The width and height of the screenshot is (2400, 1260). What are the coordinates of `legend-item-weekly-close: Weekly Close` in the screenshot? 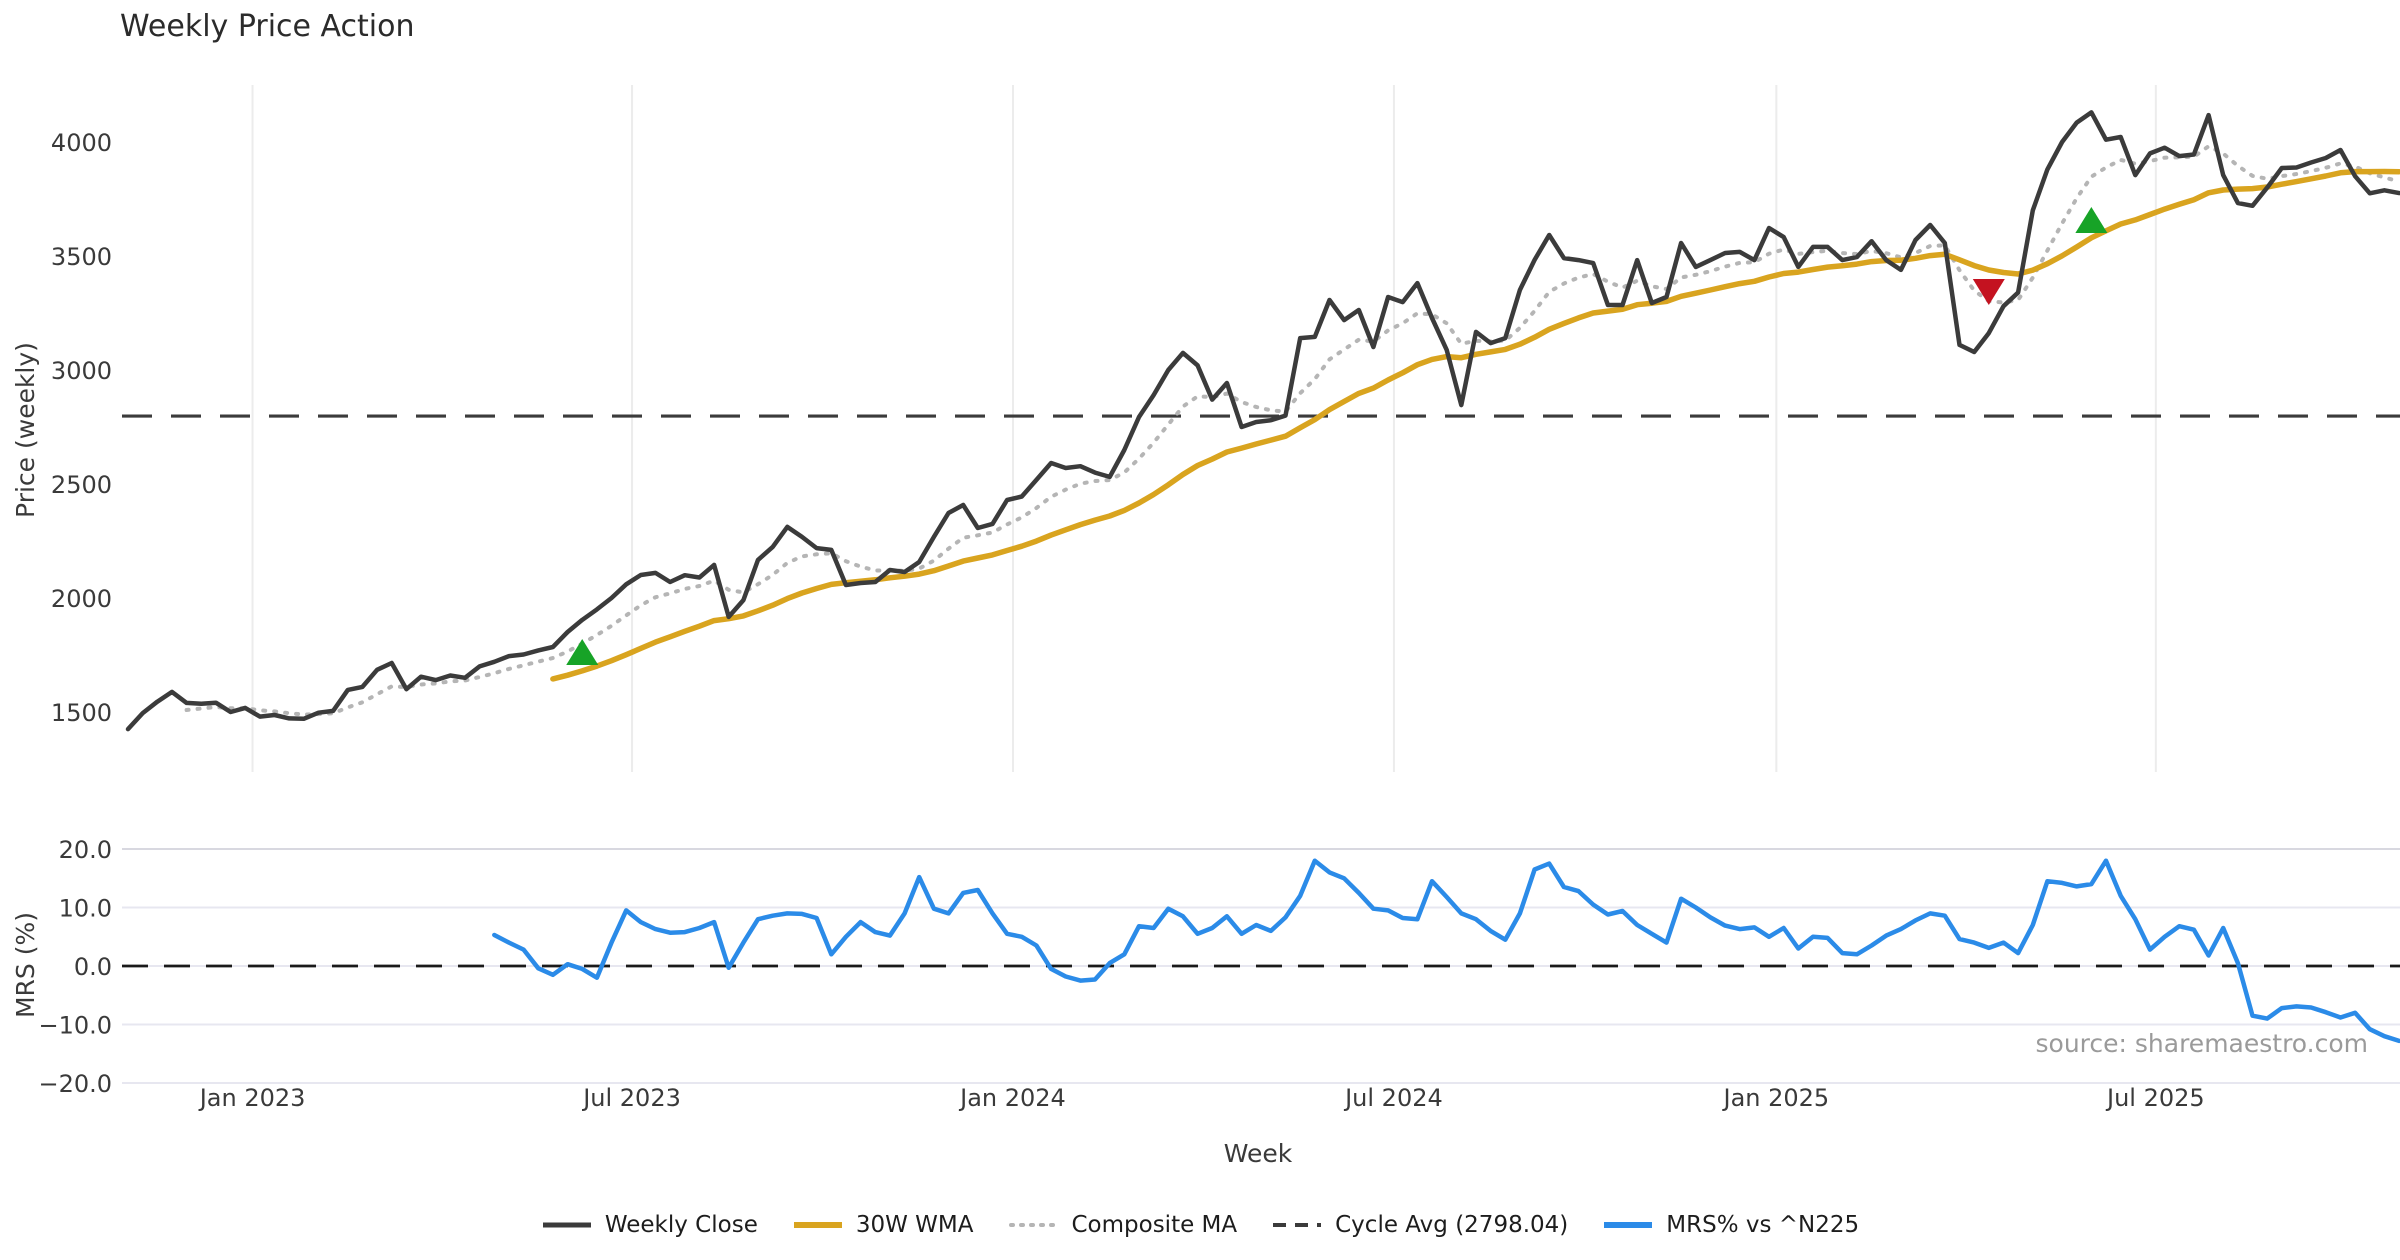 It's located at (649, 1225).